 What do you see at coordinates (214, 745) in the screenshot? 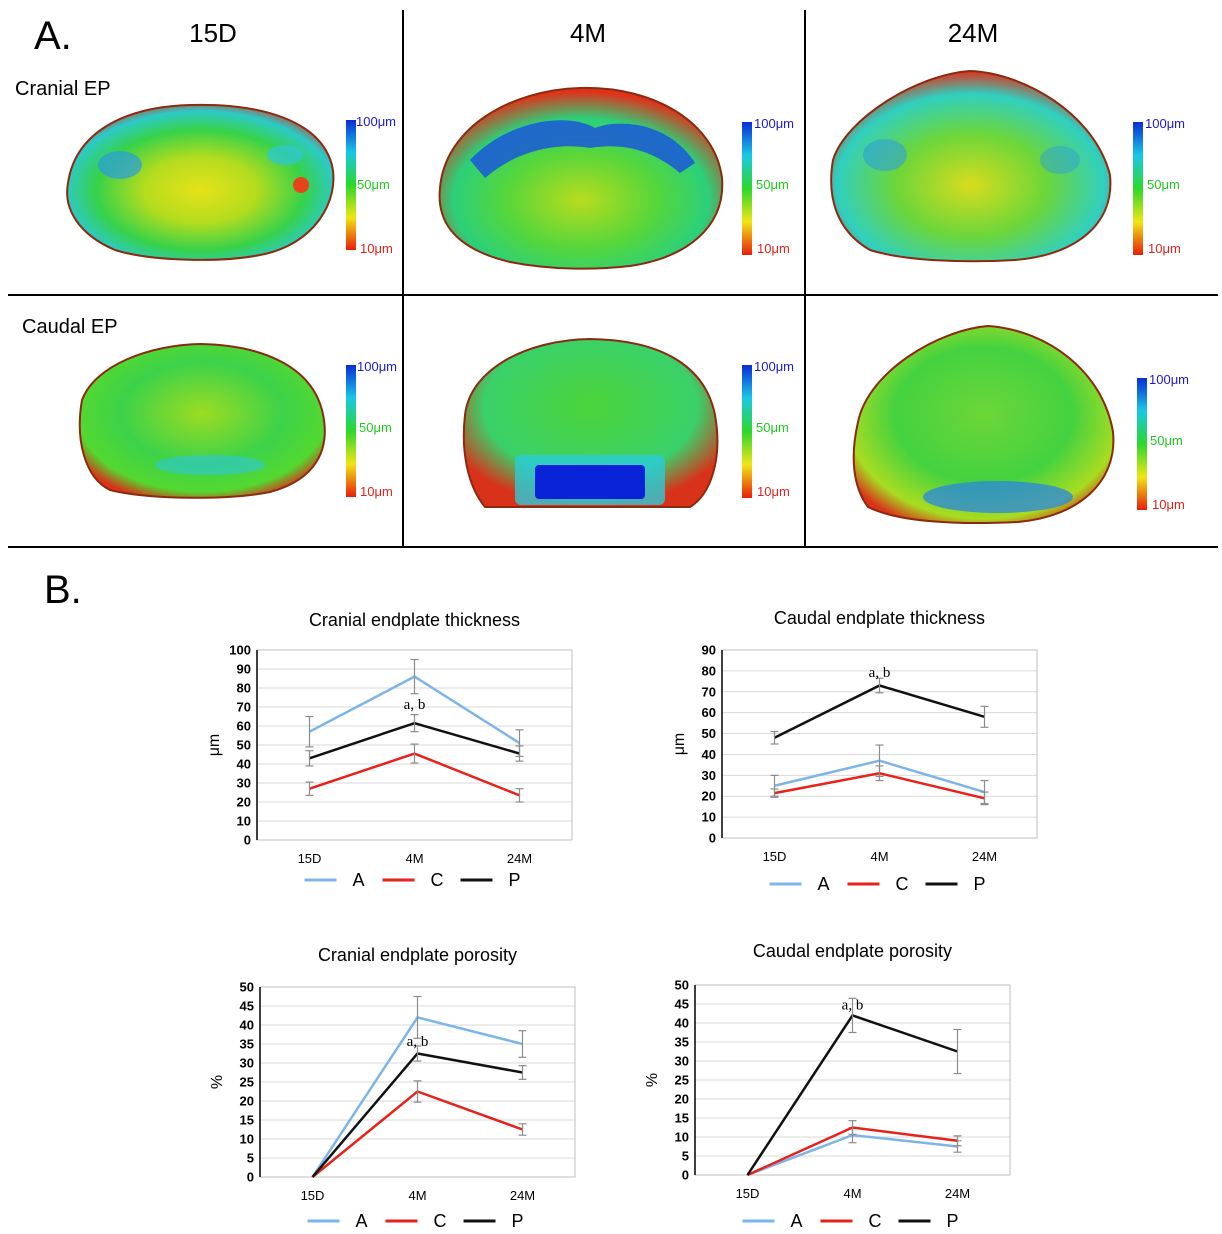
I see `y-axis-label: μm` at bounding box center [214, 745].